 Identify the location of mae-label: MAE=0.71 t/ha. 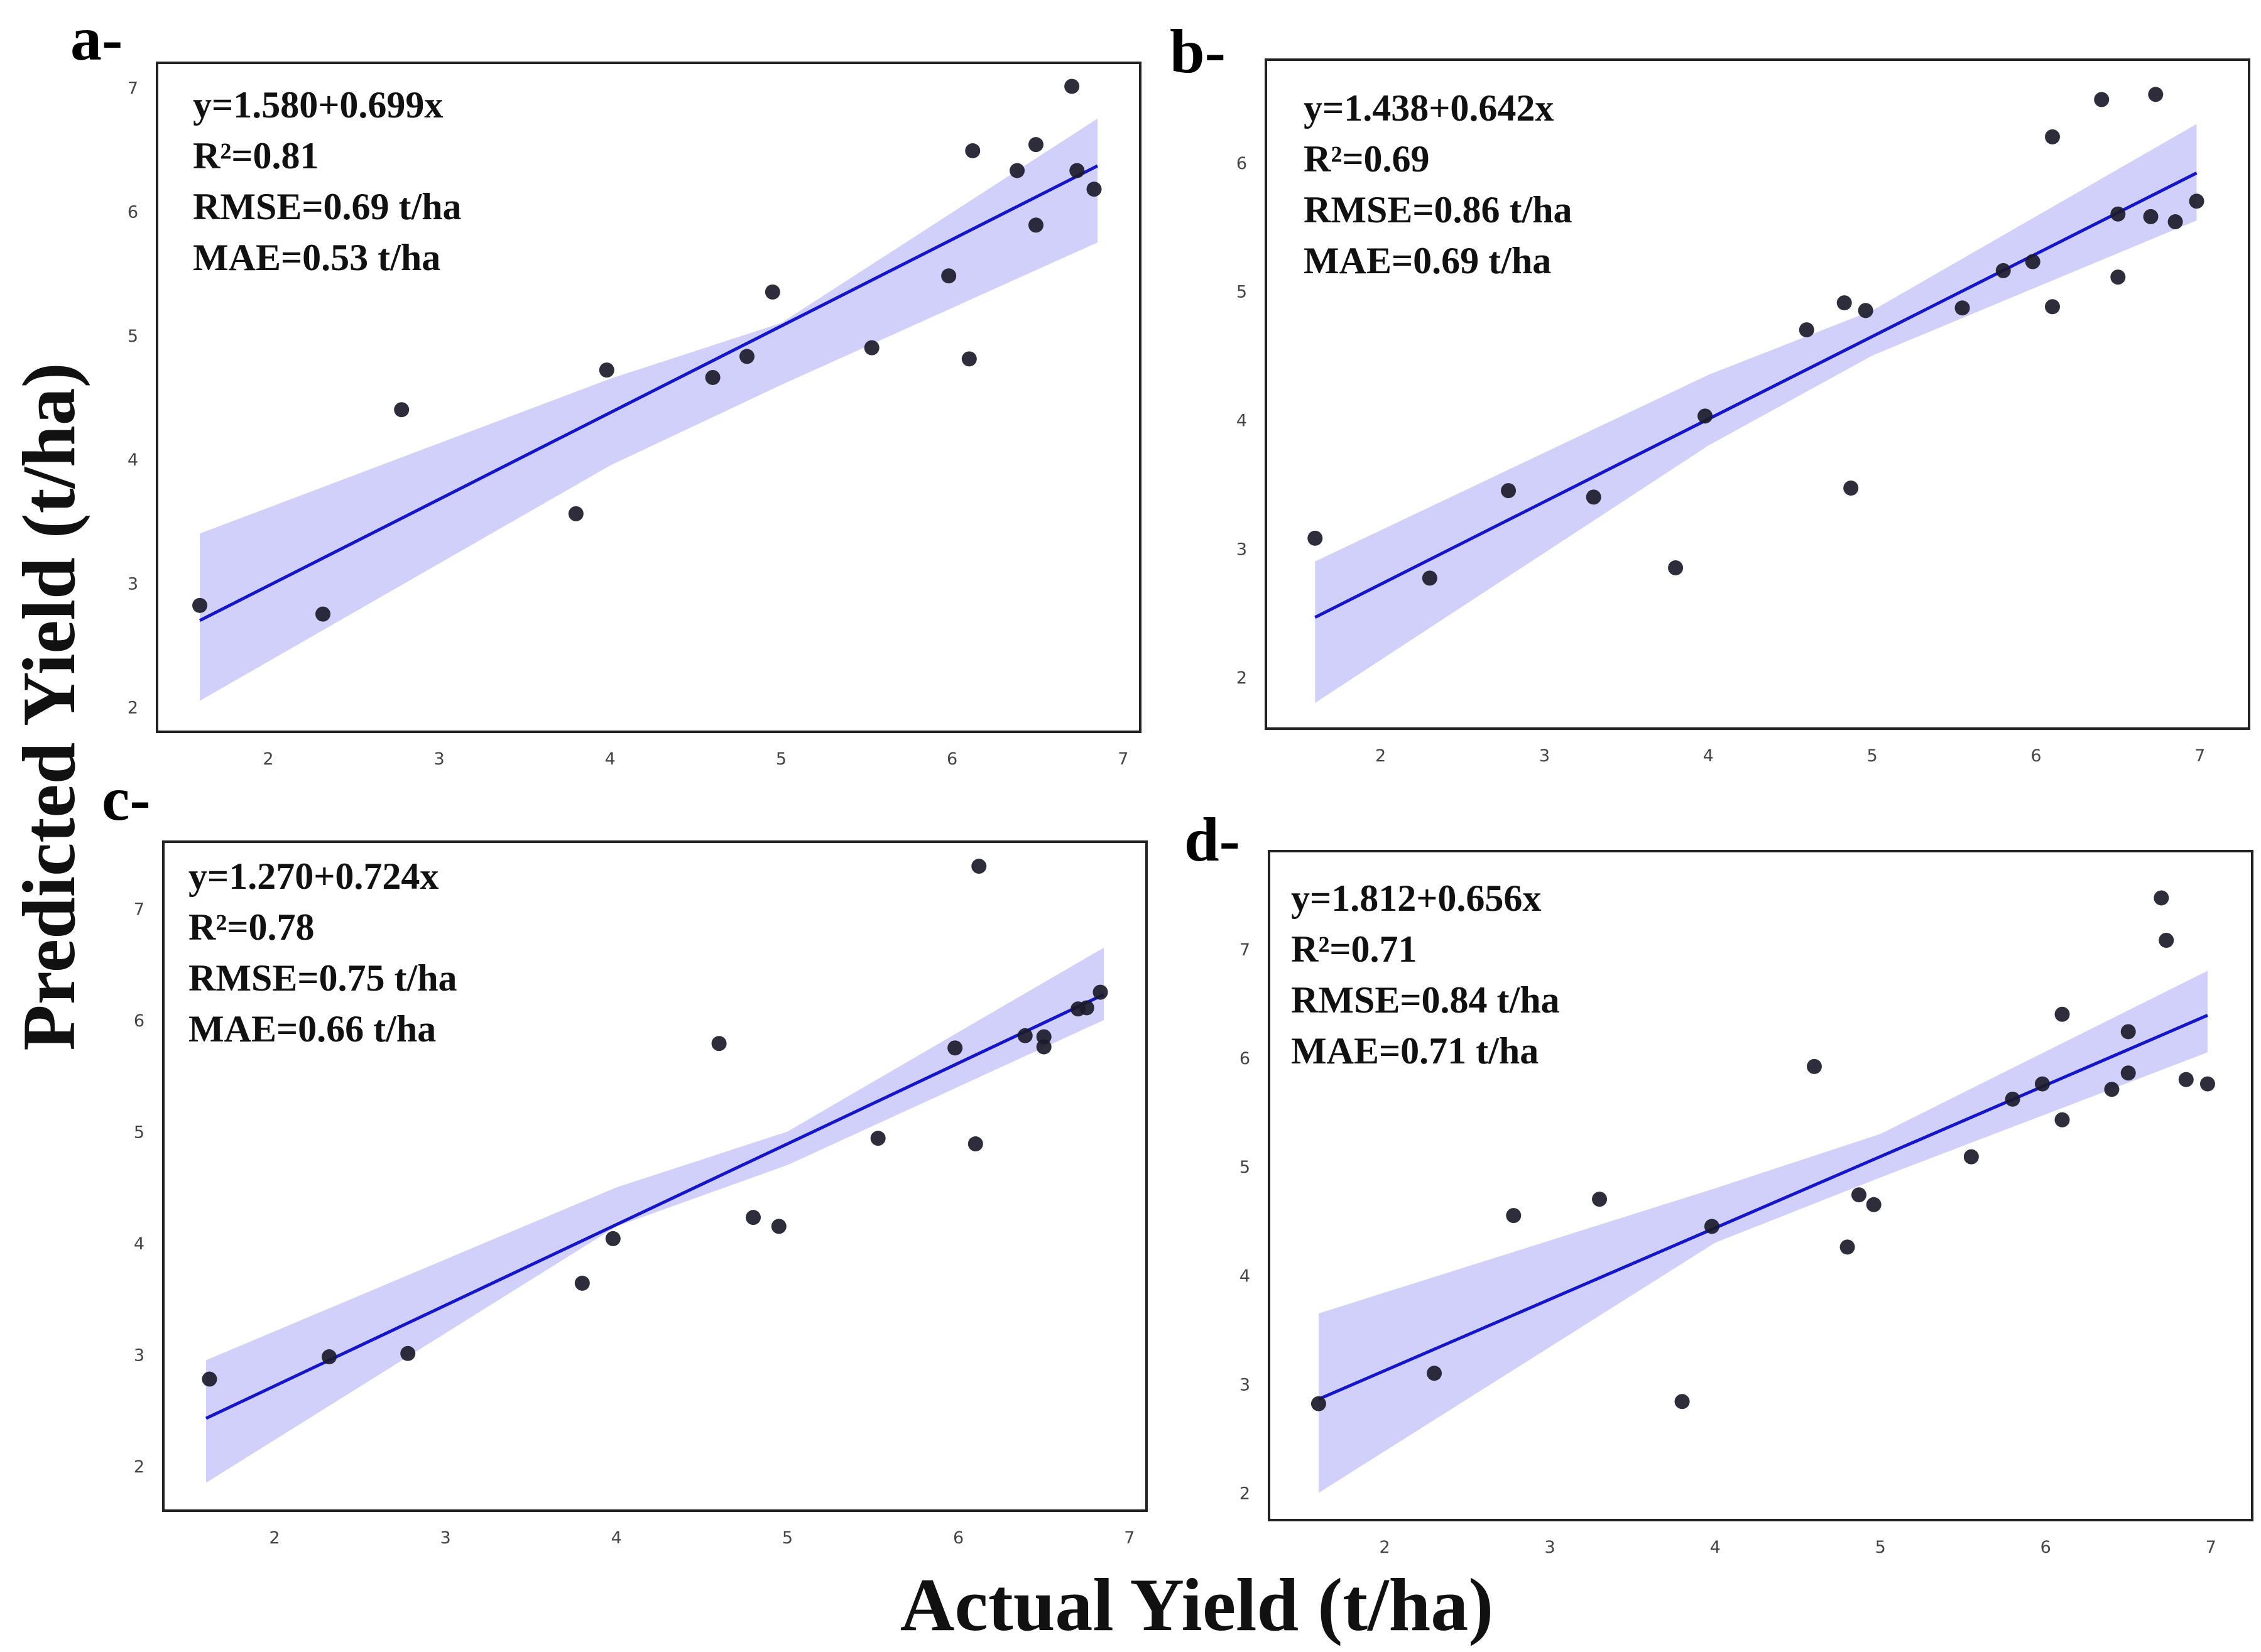
(1415, 1051).